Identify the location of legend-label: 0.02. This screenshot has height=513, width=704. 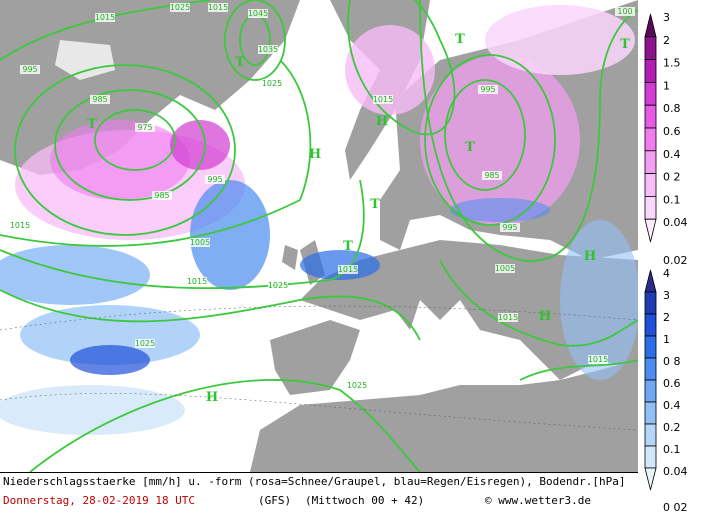
(675, 260).